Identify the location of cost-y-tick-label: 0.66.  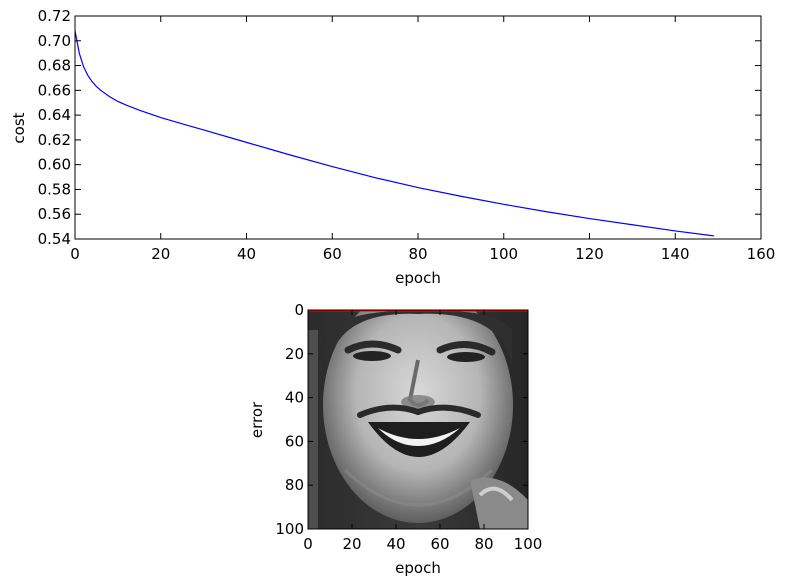
(54, 90).